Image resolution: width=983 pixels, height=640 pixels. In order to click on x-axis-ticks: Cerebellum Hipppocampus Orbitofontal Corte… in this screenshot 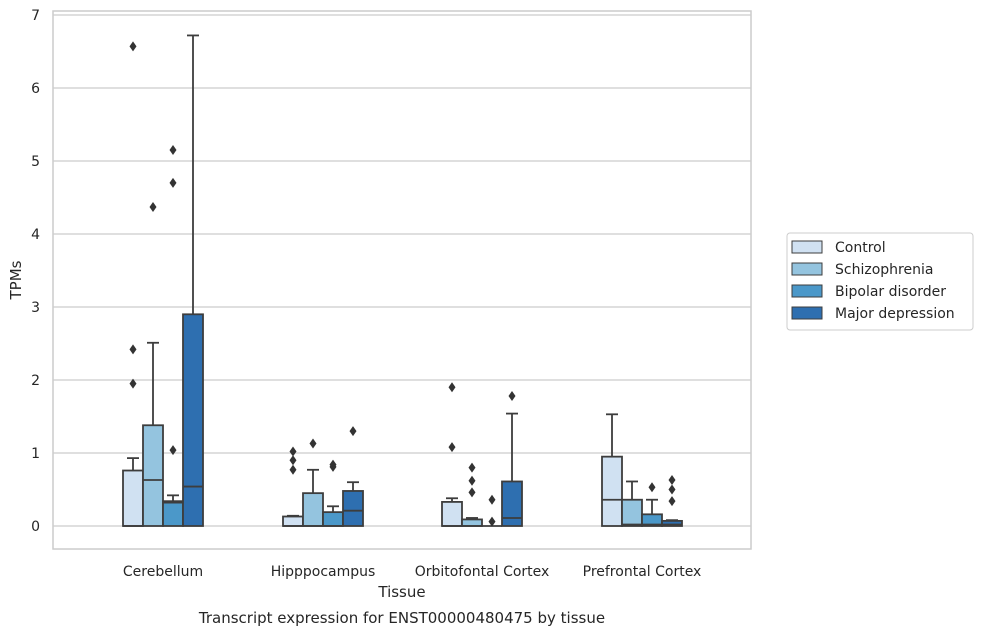, I will do `click(412, 572)`.